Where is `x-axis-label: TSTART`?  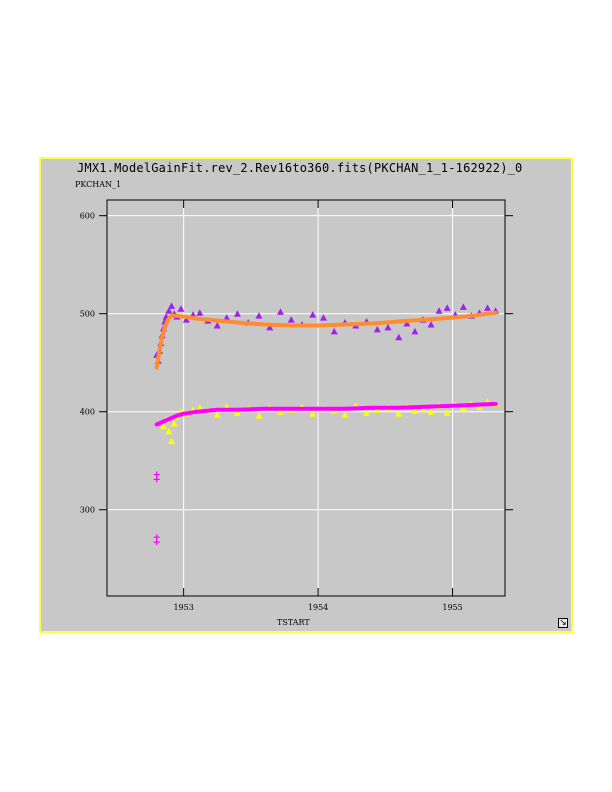 x-axis-label: TSTART is located at coordinates (293, 622).